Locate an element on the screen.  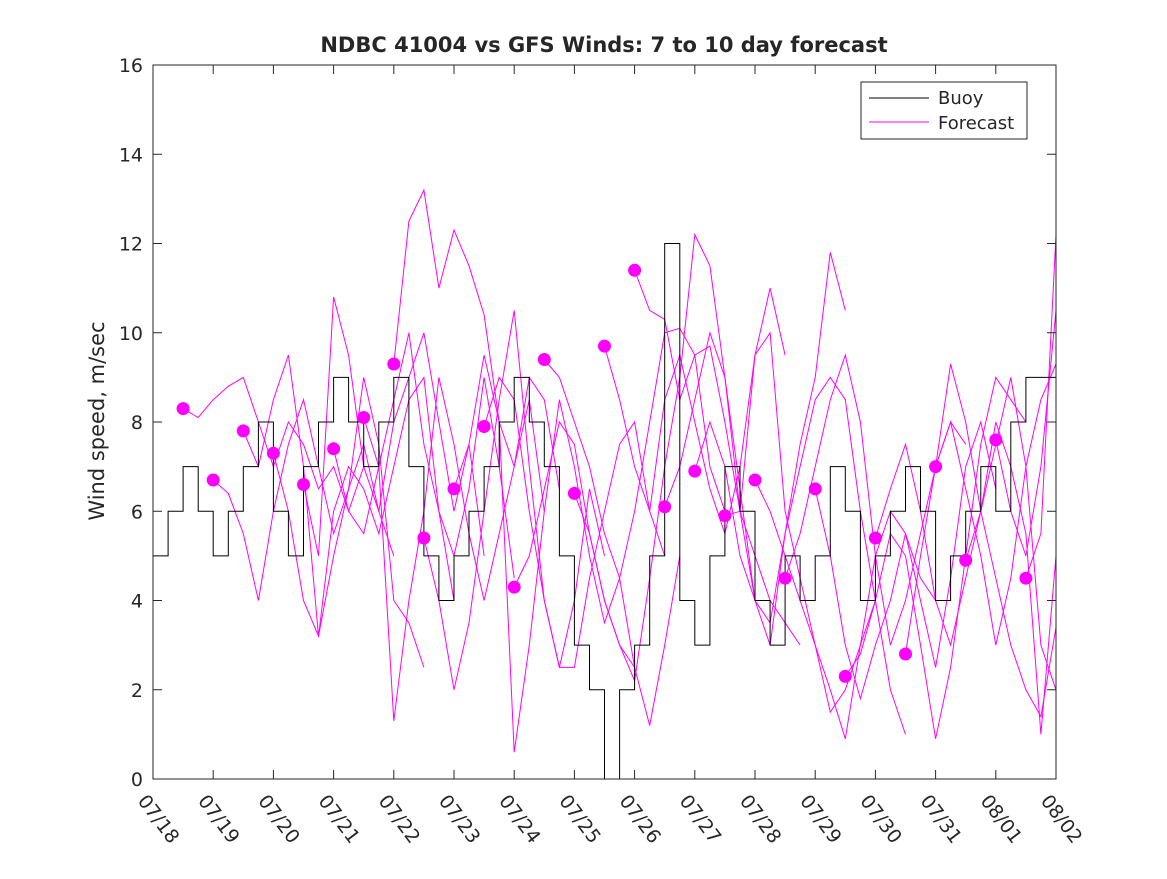
y-tick-label: 6 is located at coordinates (137, 512).